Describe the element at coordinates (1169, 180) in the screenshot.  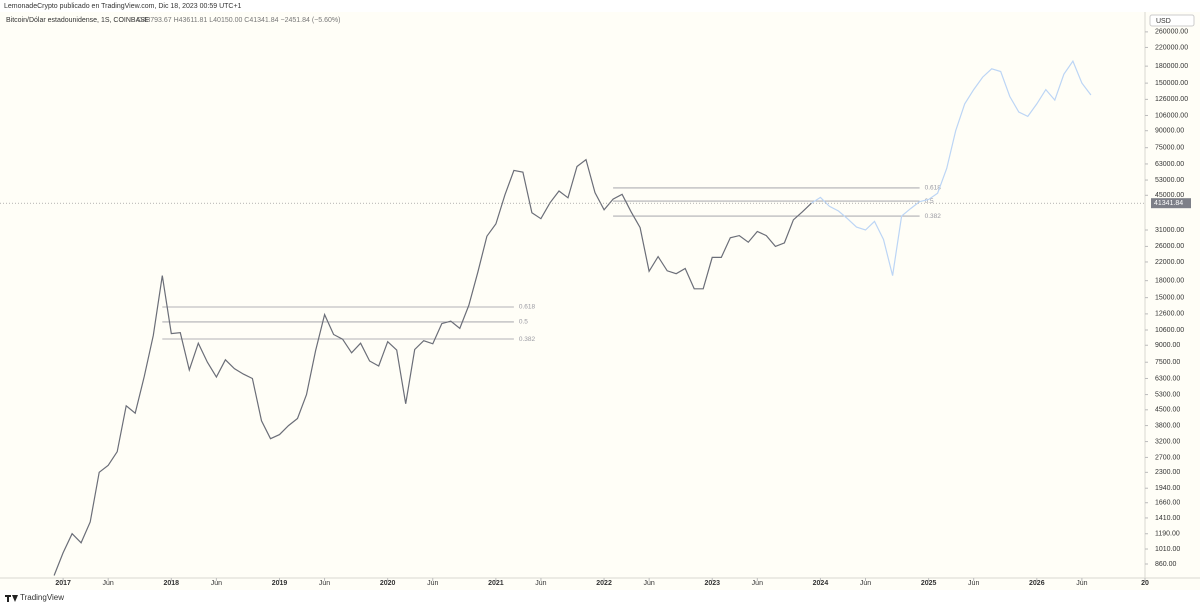
I see `y-tick-label: 53000.00` at that location.